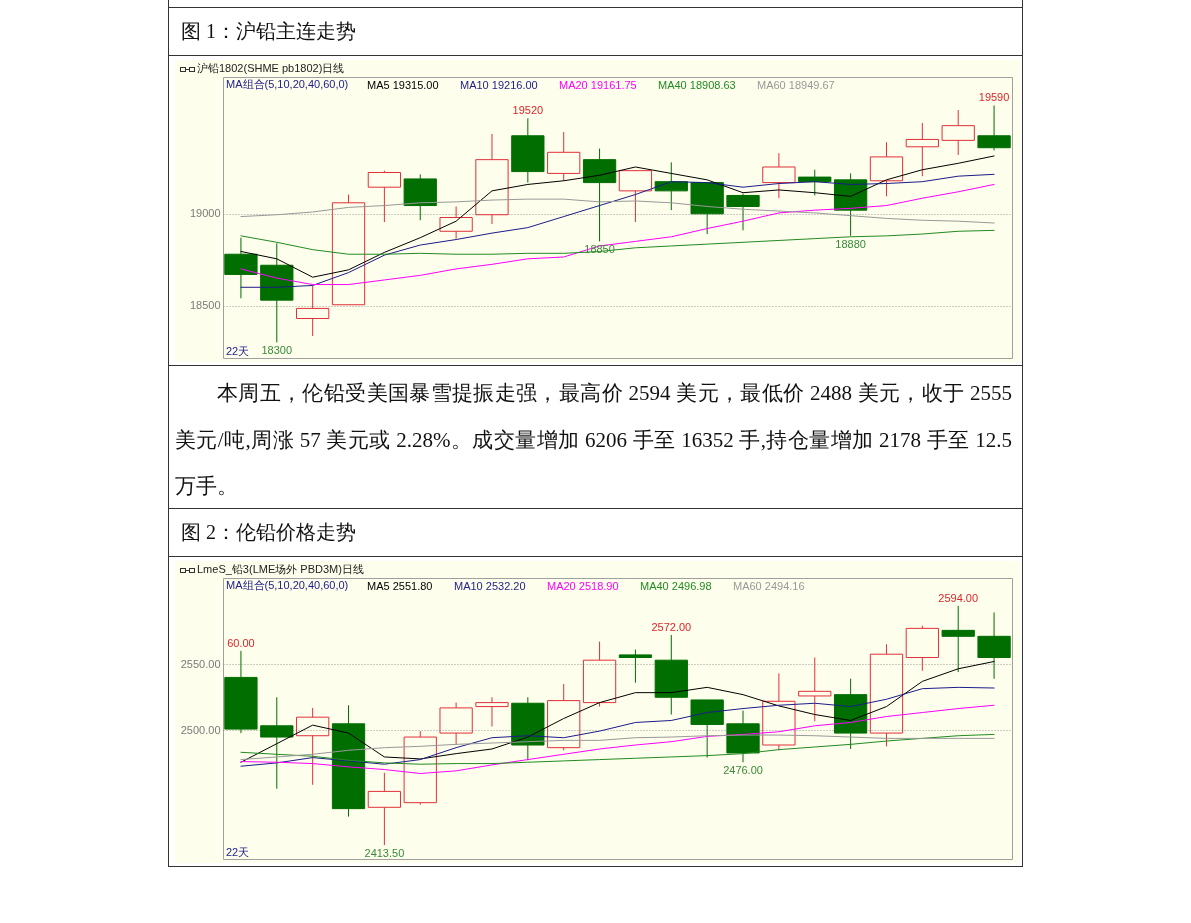  I want to click on annotation: 18300, so click(277, 350).